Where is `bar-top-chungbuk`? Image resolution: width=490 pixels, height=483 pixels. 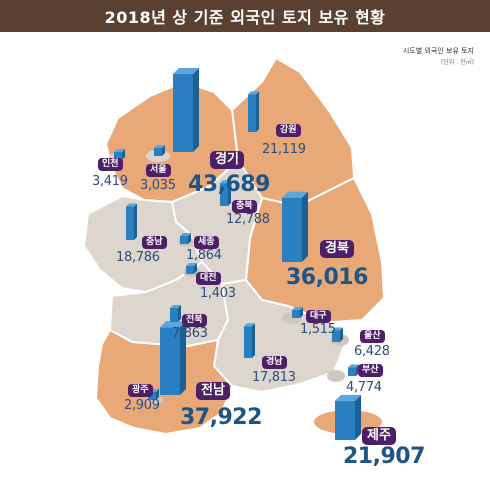
bar-top-chungbuk is located at coordinates (225, 182).